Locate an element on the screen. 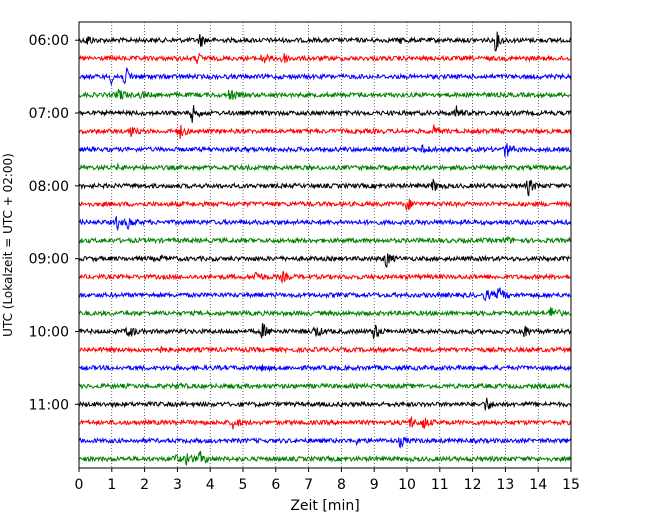 This screenshot has width=650, height=520. x-tick-label: 10 is located at coordinates (407, 485).